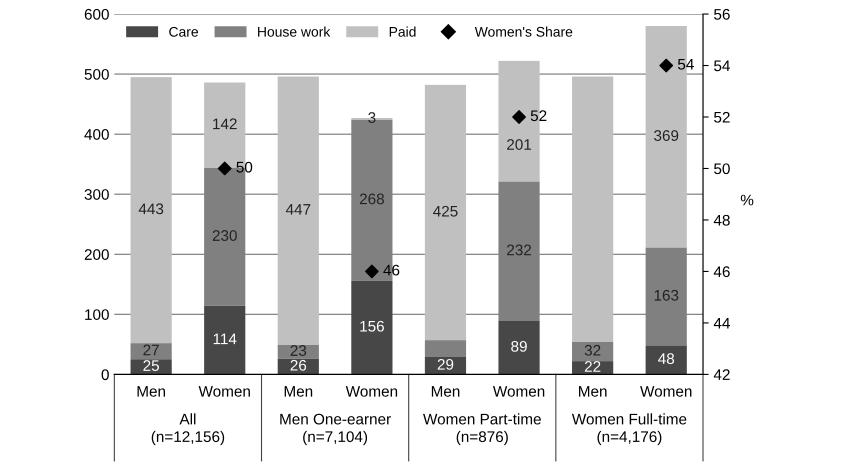  I want to click on data-label: 48, so click(666, 358).